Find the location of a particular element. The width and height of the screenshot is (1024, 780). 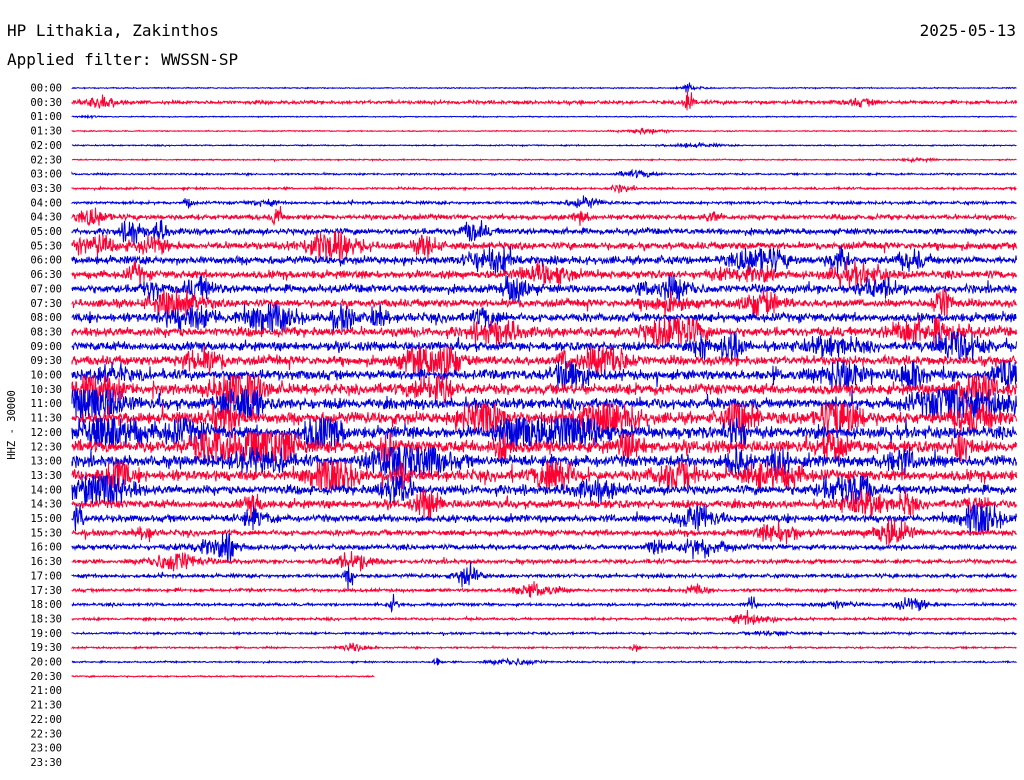

row-label: 02:00 is located at coordinates (46, 146).